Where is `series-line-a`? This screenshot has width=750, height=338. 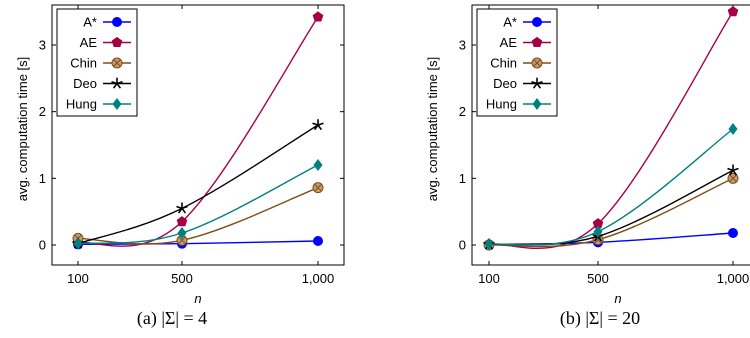
series-line-a is located at coordinates (611, 239).